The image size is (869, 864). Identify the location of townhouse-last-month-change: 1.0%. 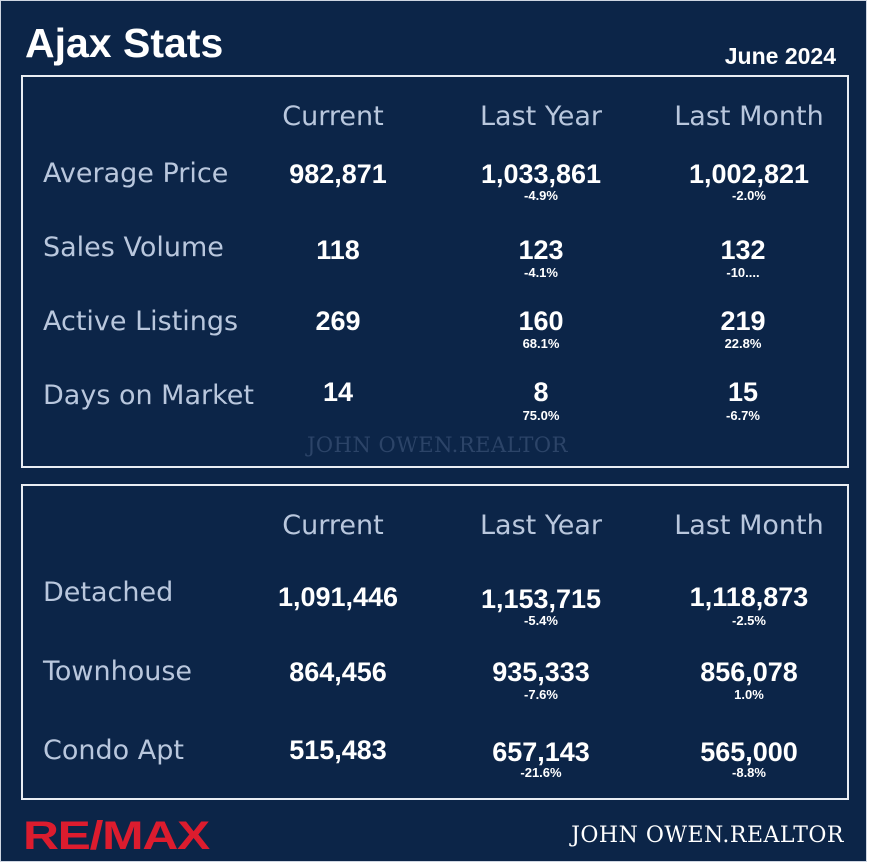
(749, 694).